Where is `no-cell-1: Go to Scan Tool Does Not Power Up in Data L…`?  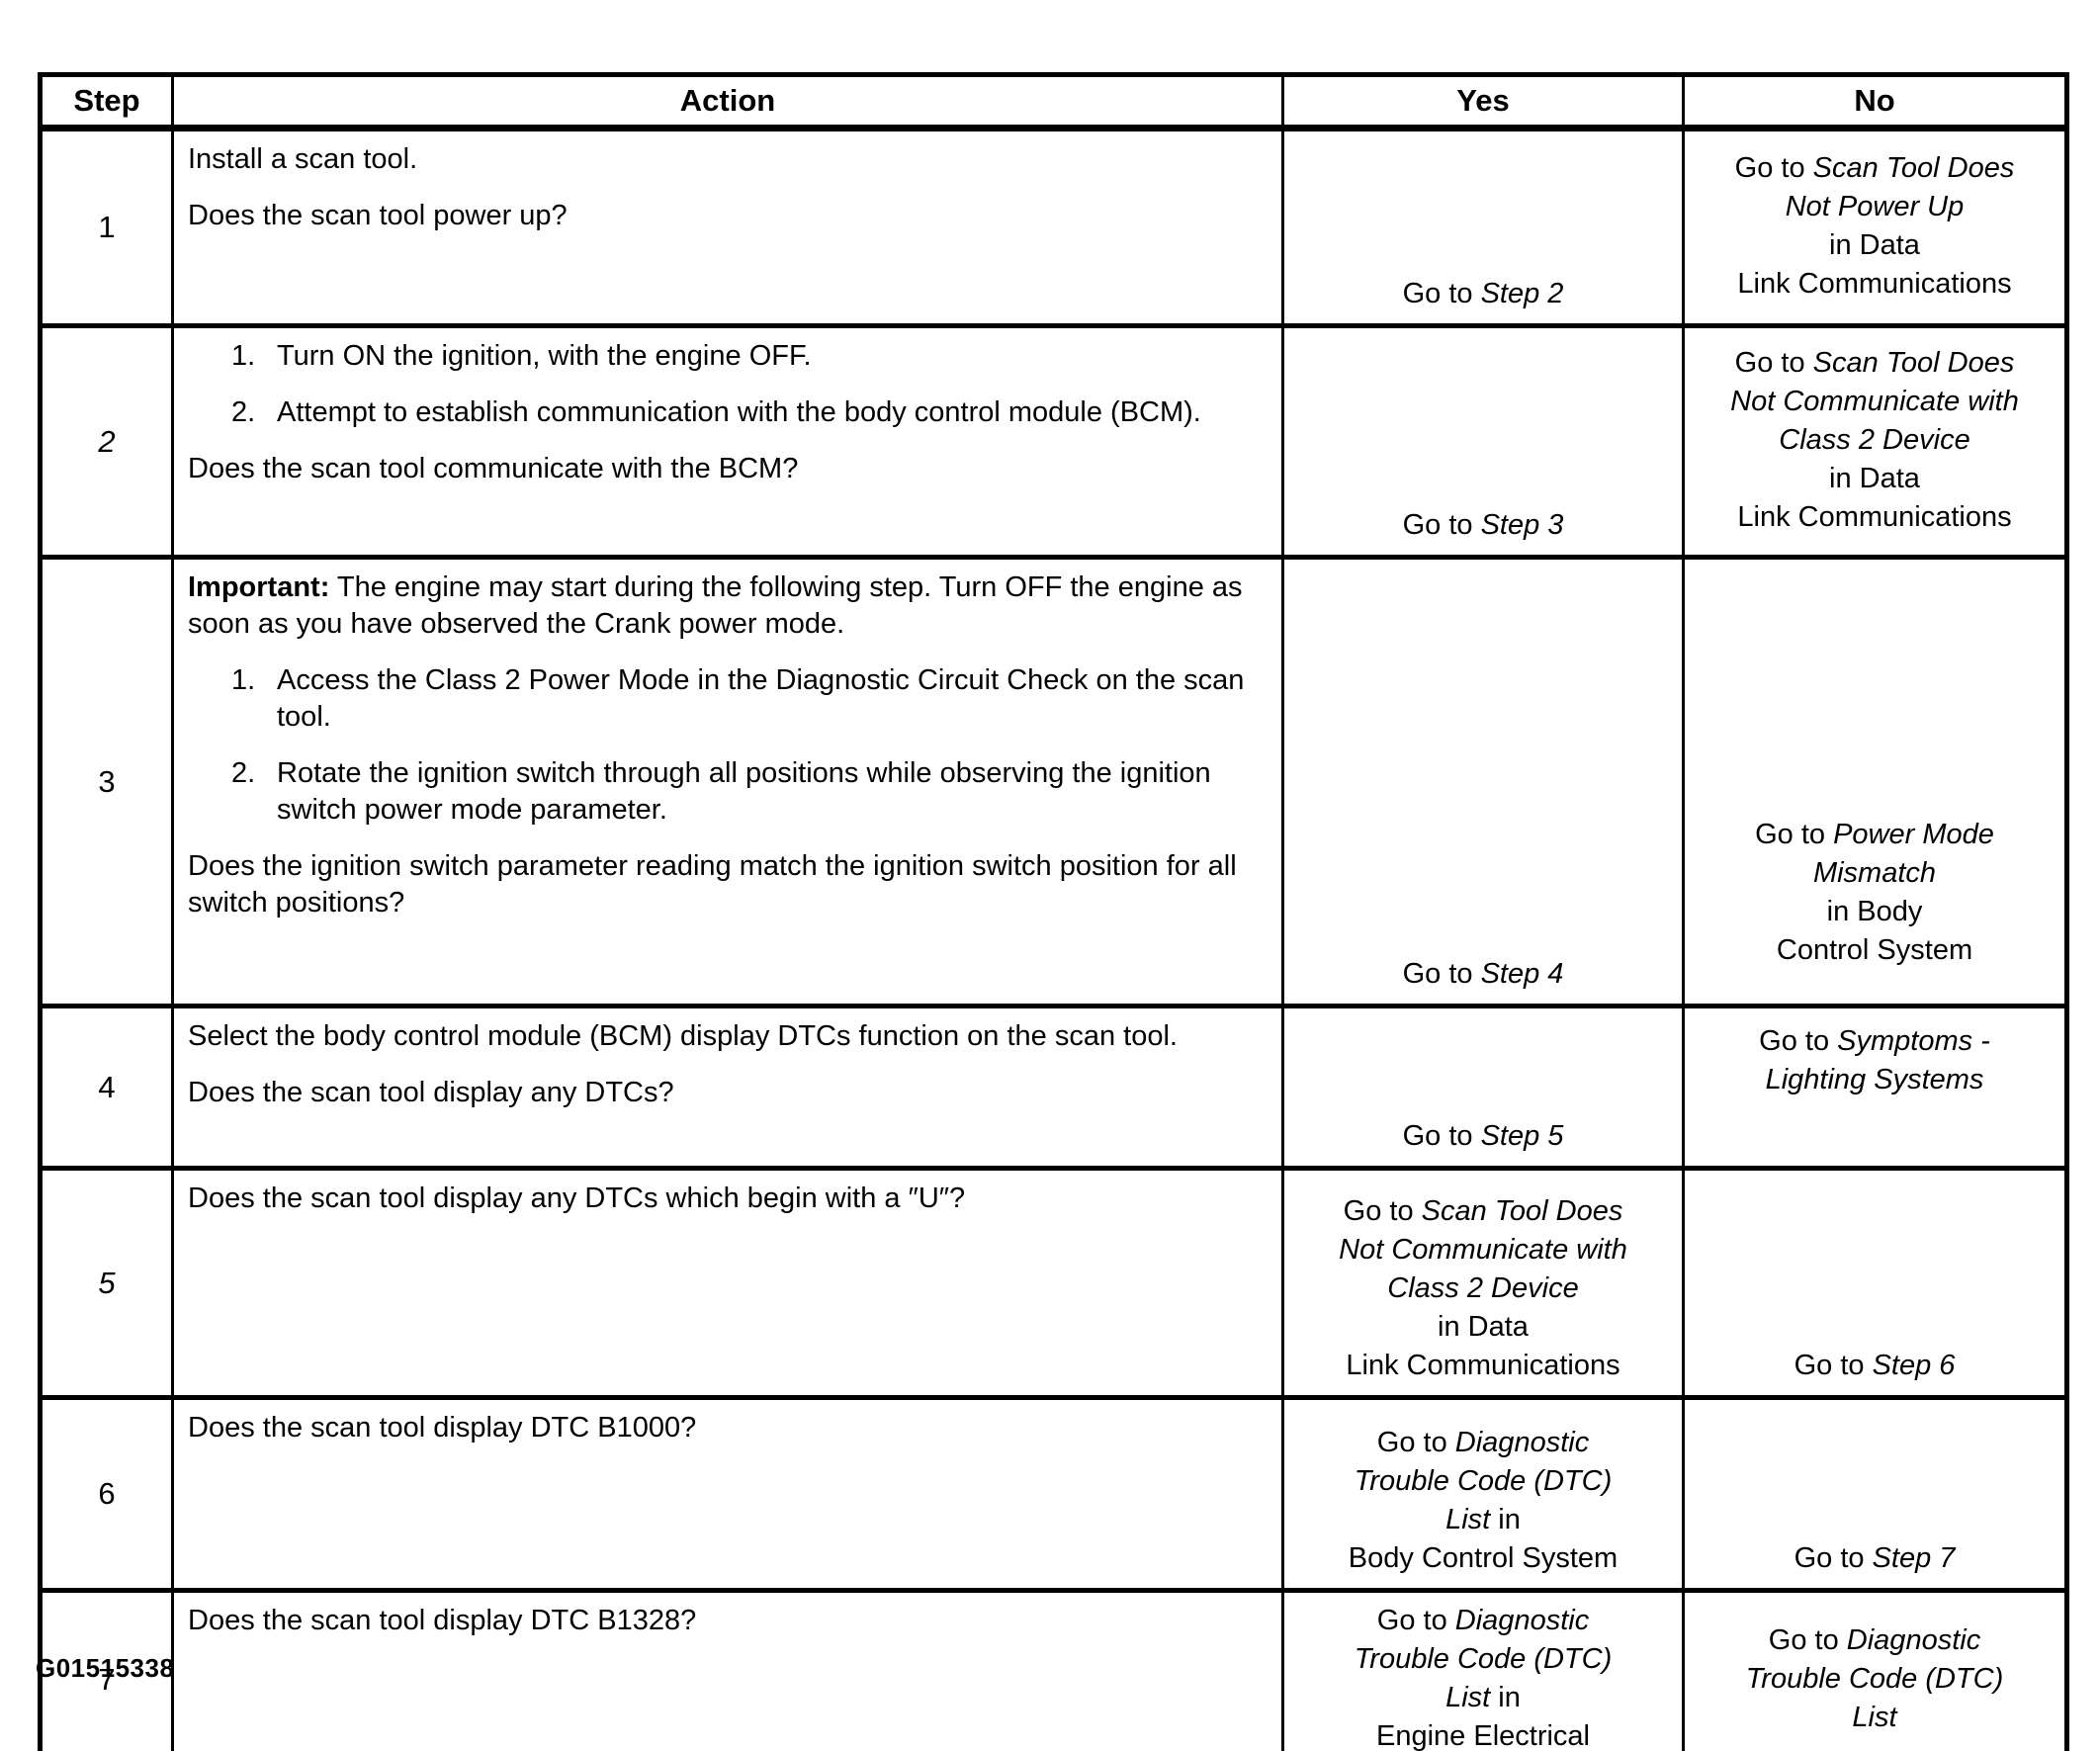
no-cell-1: Go to Scan Tool Does Not Power Up in Data L… is located at coordinates (1875, 227).